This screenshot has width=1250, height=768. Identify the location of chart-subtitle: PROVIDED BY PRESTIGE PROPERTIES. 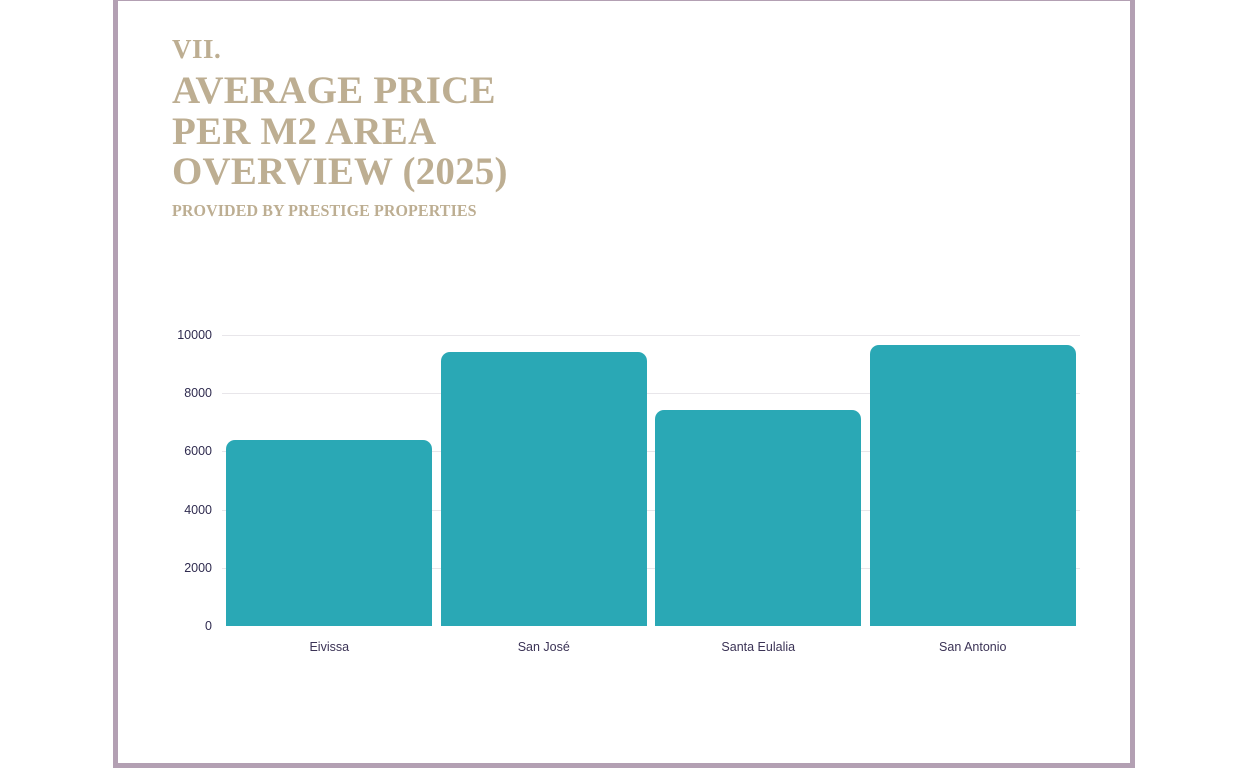
(324, 210).